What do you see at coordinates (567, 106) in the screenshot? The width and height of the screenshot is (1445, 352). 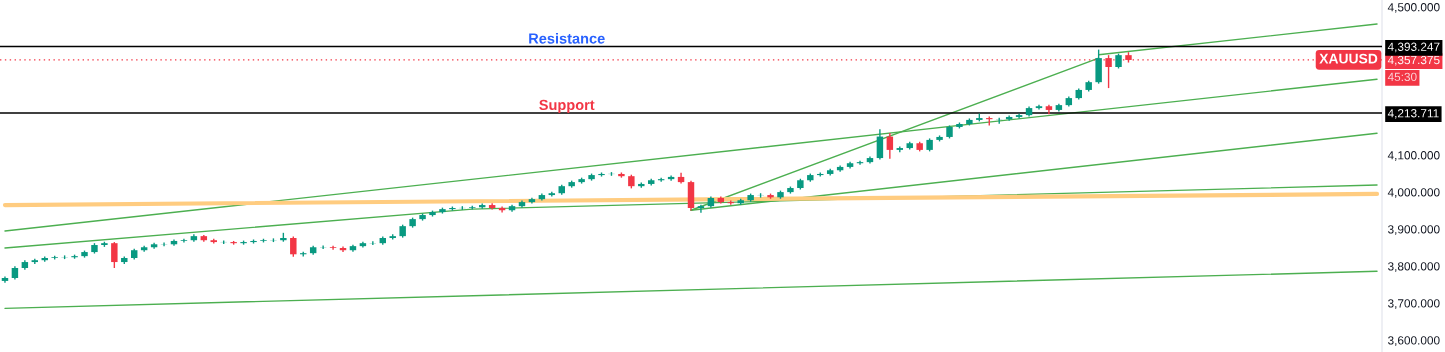 I see `ref-line-label: Support` at bounding box center [567, 106].